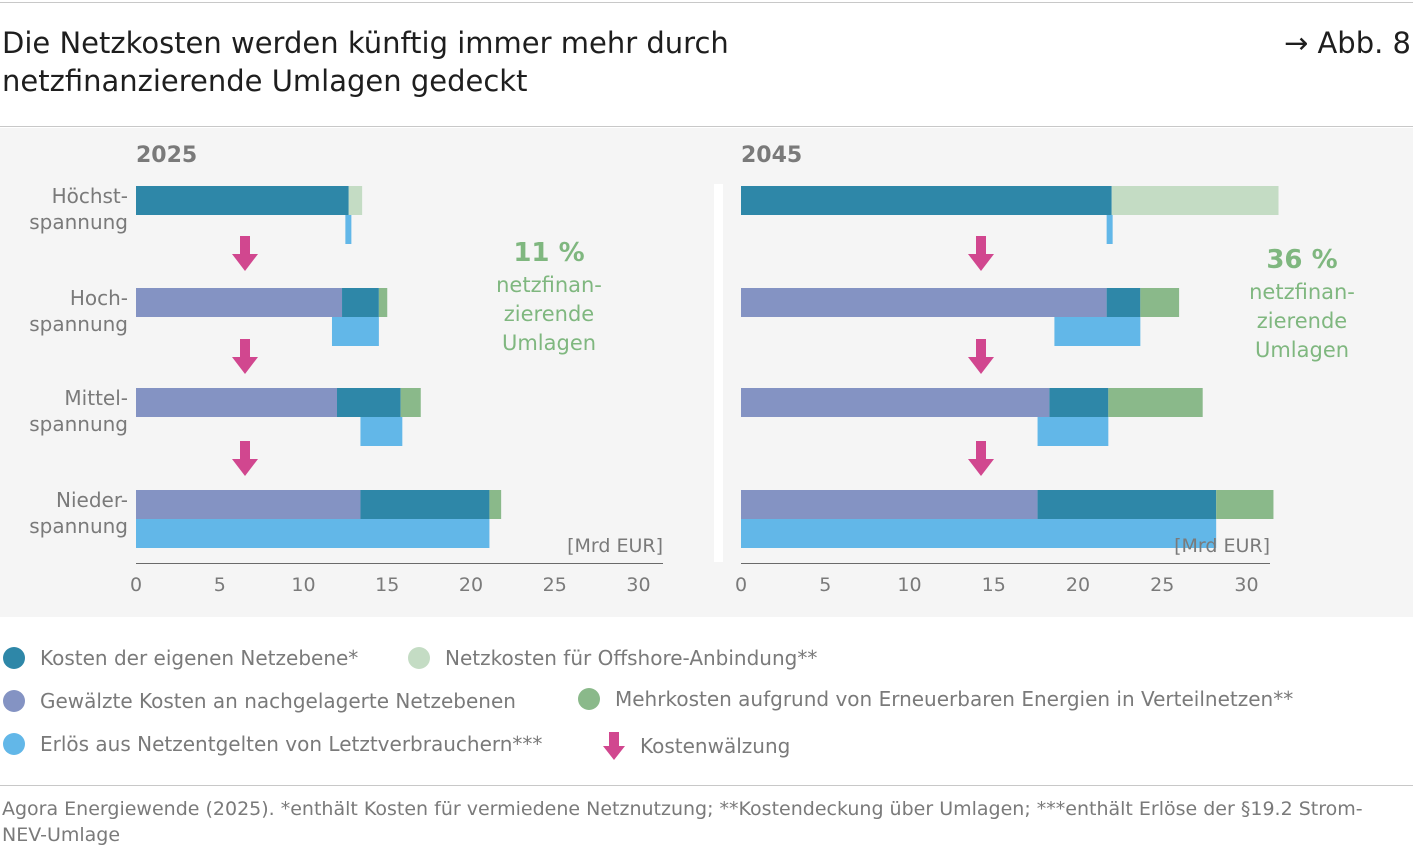 This screenshot has height=855, width=1413. Describe the element at coordinates (303, 585) in the screenshot. I see `x-tick-label-2025-10: 10` at that location.